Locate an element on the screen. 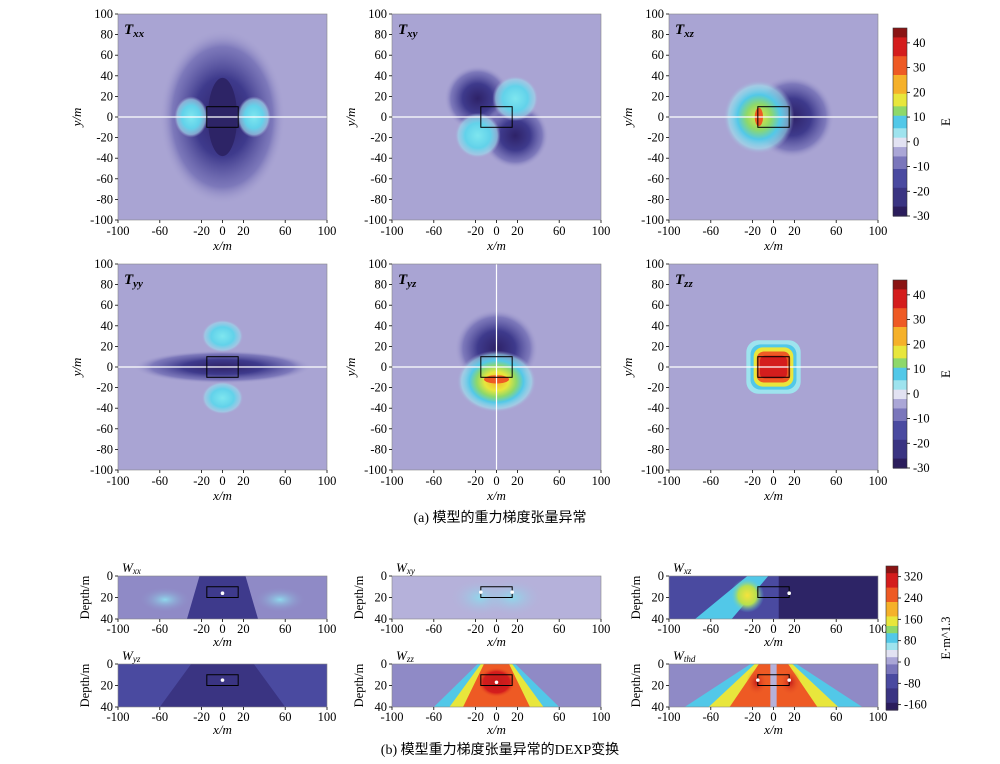  y-tick-label: -60 is located at coordinates (104, 429).